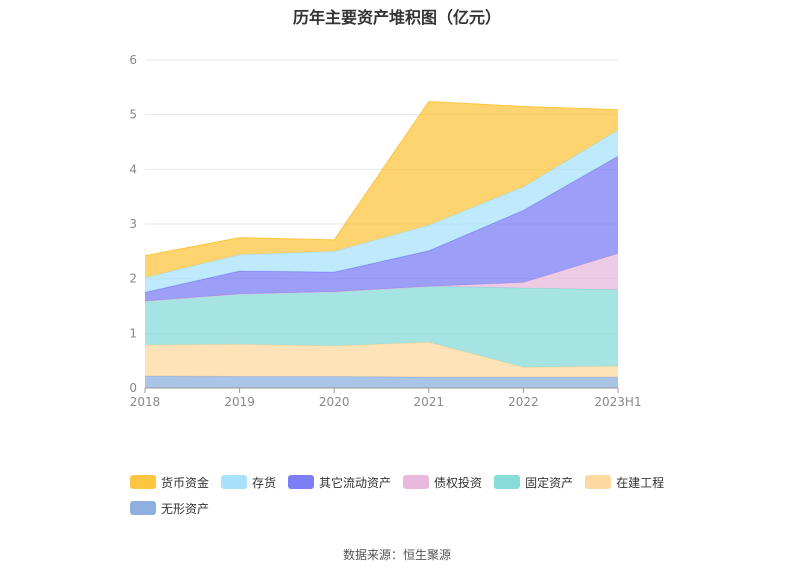 Image resolution: width=794 pixels, height=575 pixels. I want to click on legend-label: 存货, so click(264, 482).